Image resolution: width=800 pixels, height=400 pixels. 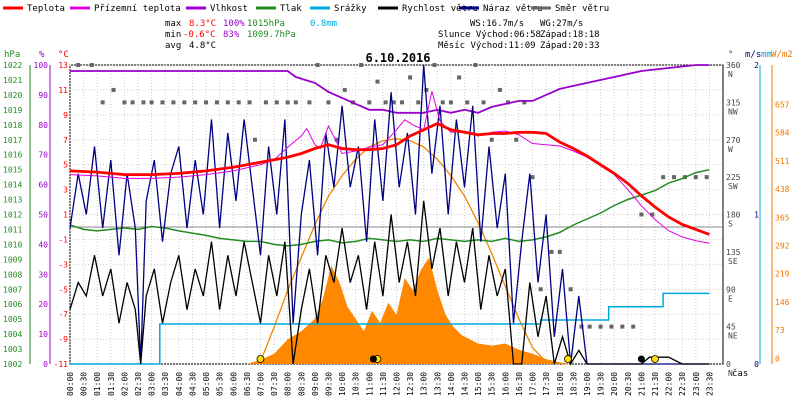 What do you see at coordinates (247, 384) in the screenshot?
I see `time-tick: 06:30` at bounding box center [247, 384].